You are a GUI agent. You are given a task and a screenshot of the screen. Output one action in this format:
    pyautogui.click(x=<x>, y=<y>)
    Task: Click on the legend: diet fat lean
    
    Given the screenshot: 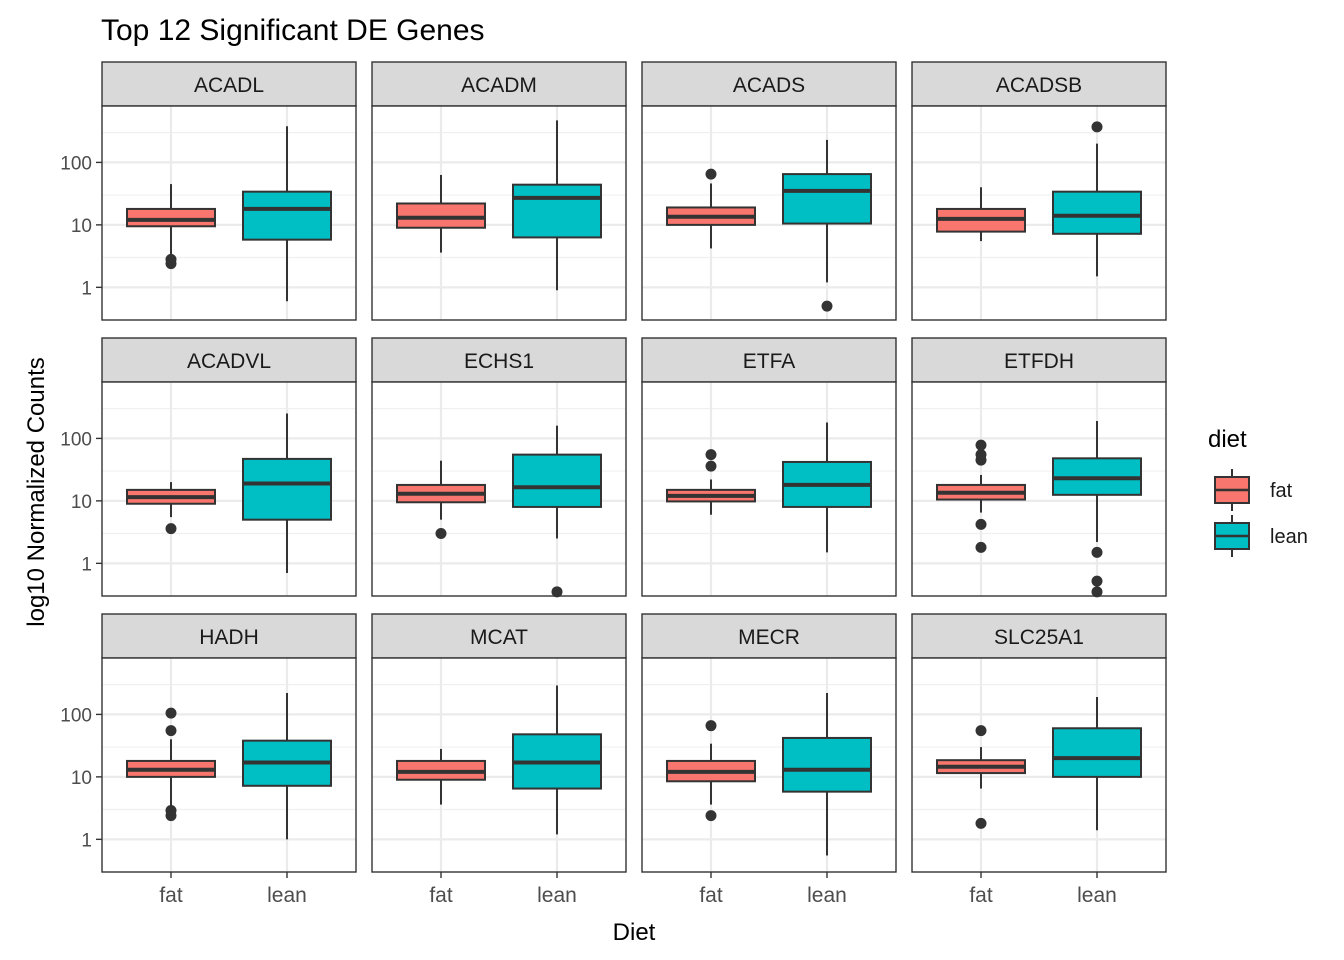 What is the action you would take?
    pyautogui.click(x=1258, y=491)
    